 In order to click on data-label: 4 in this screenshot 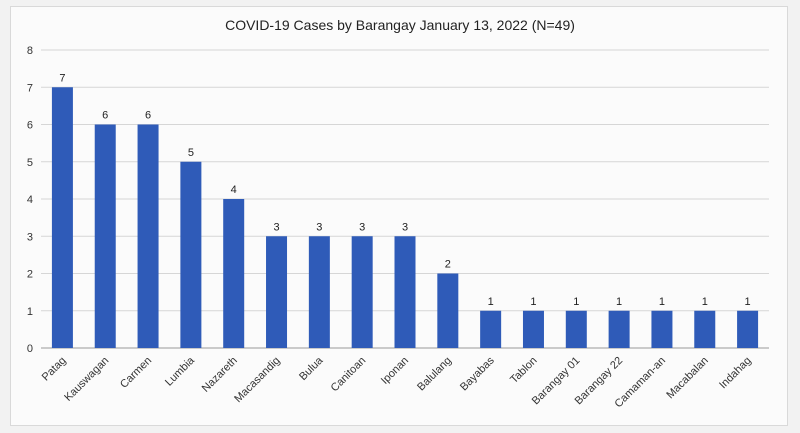, I will do `click(234, 190)`.